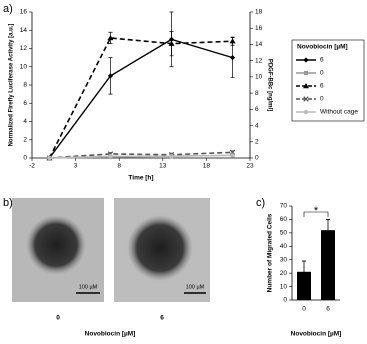 Image resolution: width=367 pixels, height=344 pixels. What do you see at coordinates (260, 203) in the screenshot?
I see `panel-label: c)` at bounding box center [260, 203].